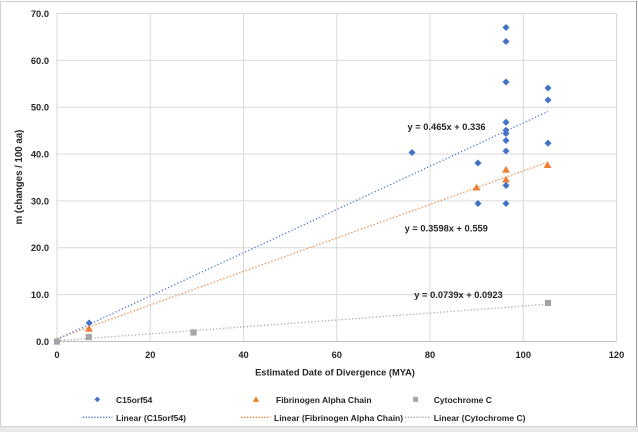  I want to click on svg-text:Linear (Fibrinogen Alpha Chain: Linear (Fibrinogen Alpha Chain), so click(338, 418).